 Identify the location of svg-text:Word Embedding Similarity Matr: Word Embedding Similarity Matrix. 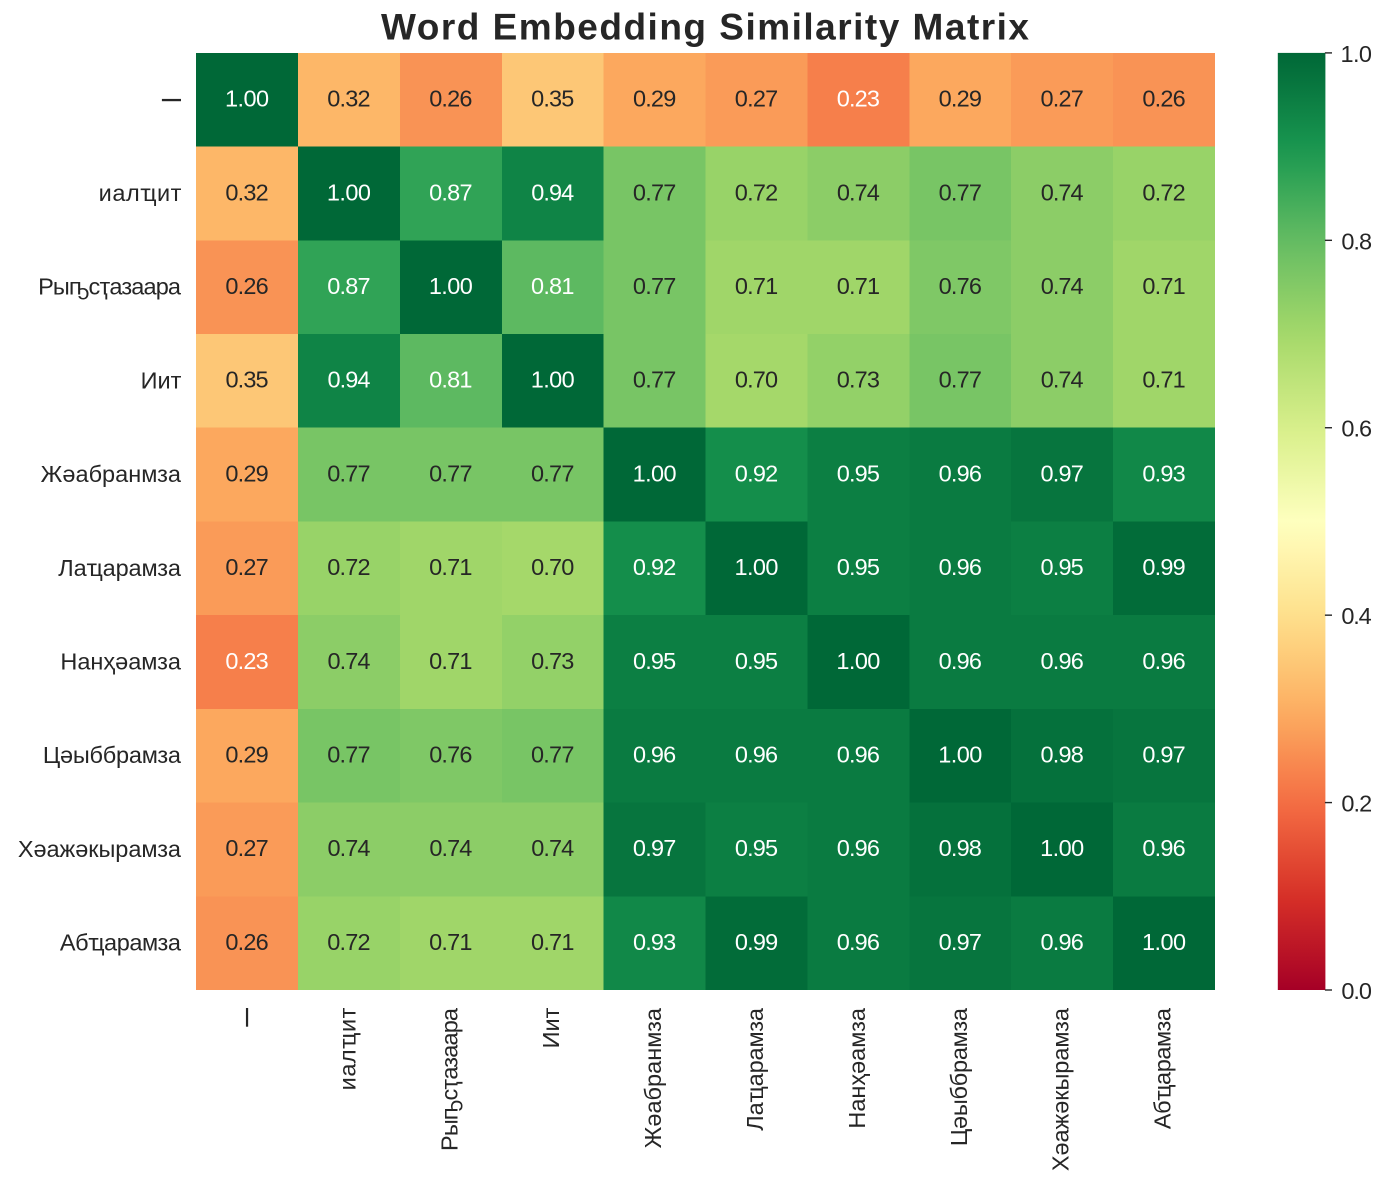
(705, 27).